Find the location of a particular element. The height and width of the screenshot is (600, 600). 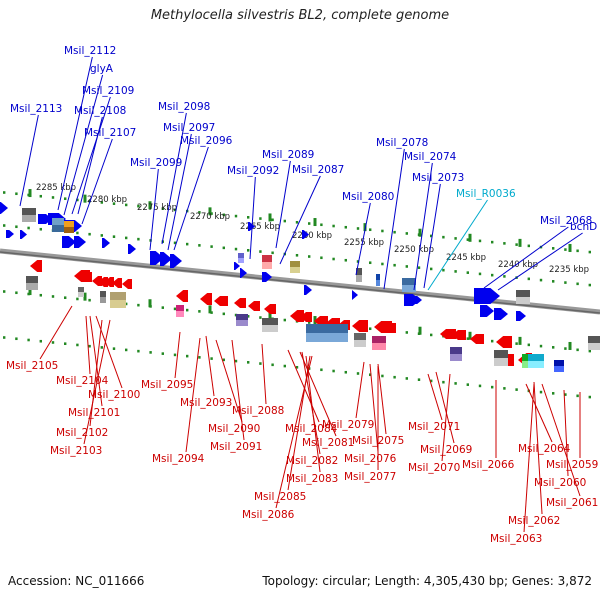

gene-label: Msil_2094 is located at coordinates (178, 459).